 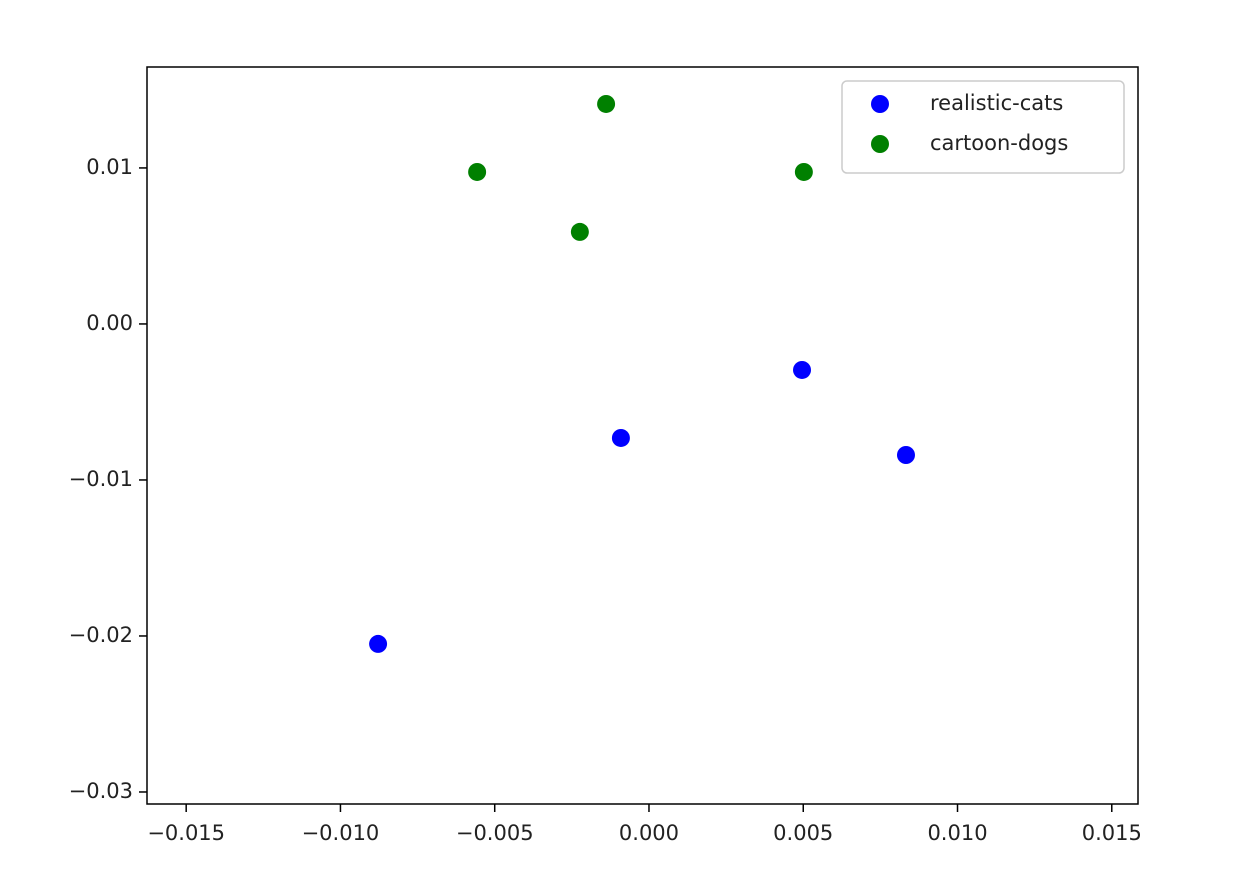 I want to click on x-tick-label: −0.010, so click(x=341, y=833).